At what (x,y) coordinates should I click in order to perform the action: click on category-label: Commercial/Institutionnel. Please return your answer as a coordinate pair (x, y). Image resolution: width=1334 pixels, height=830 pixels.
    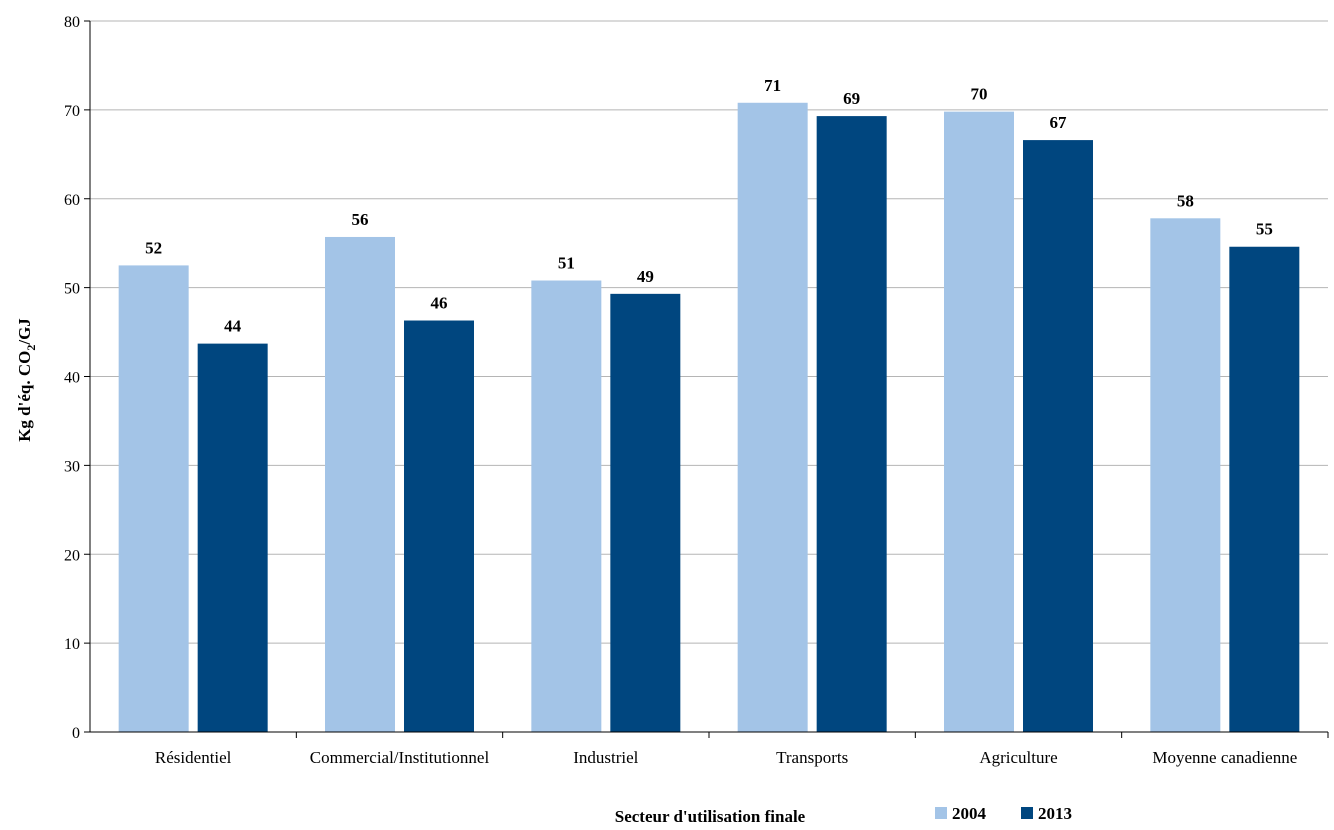
    Looking at the image, I should click on (400, 757).